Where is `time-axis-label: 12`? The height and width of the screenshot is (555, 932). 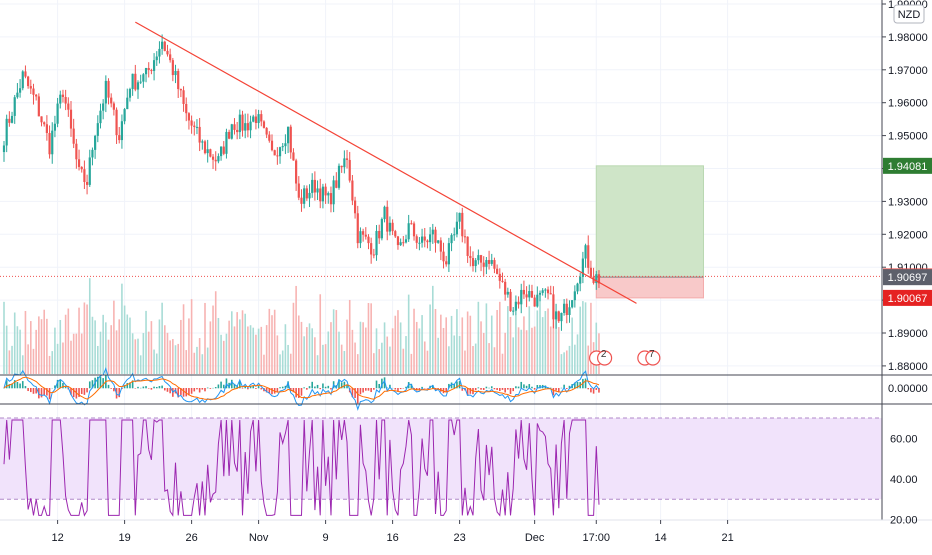 time-axis-label: 12 is located at coordinates (57, 538).